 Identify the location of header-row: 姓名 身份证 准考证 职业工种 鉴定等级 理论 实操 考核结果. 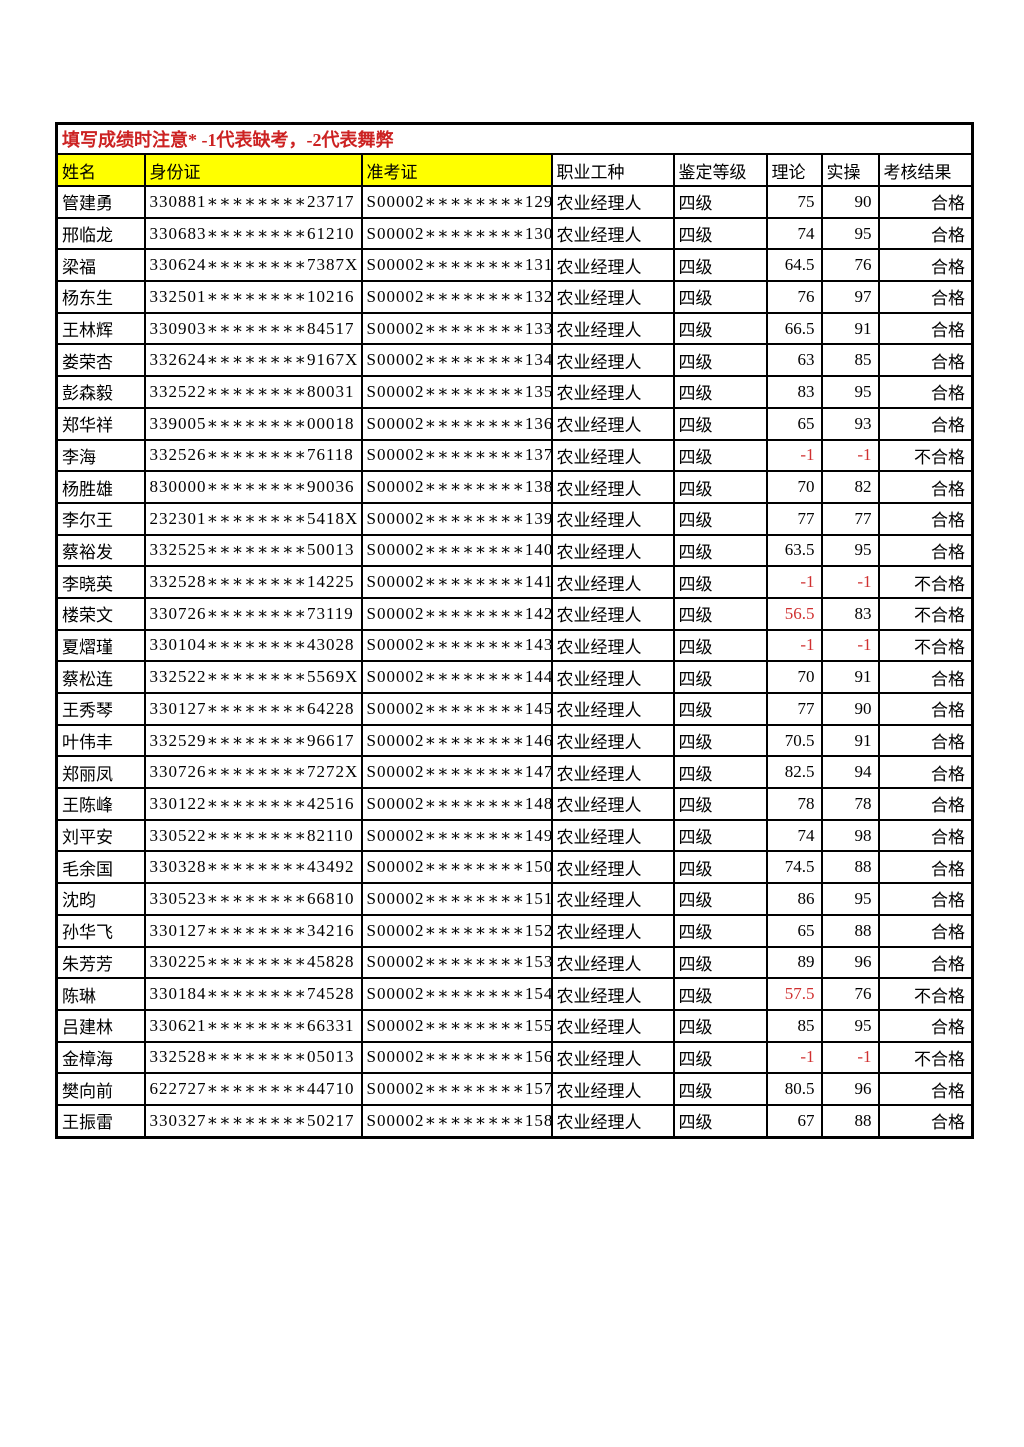
(514, 170).